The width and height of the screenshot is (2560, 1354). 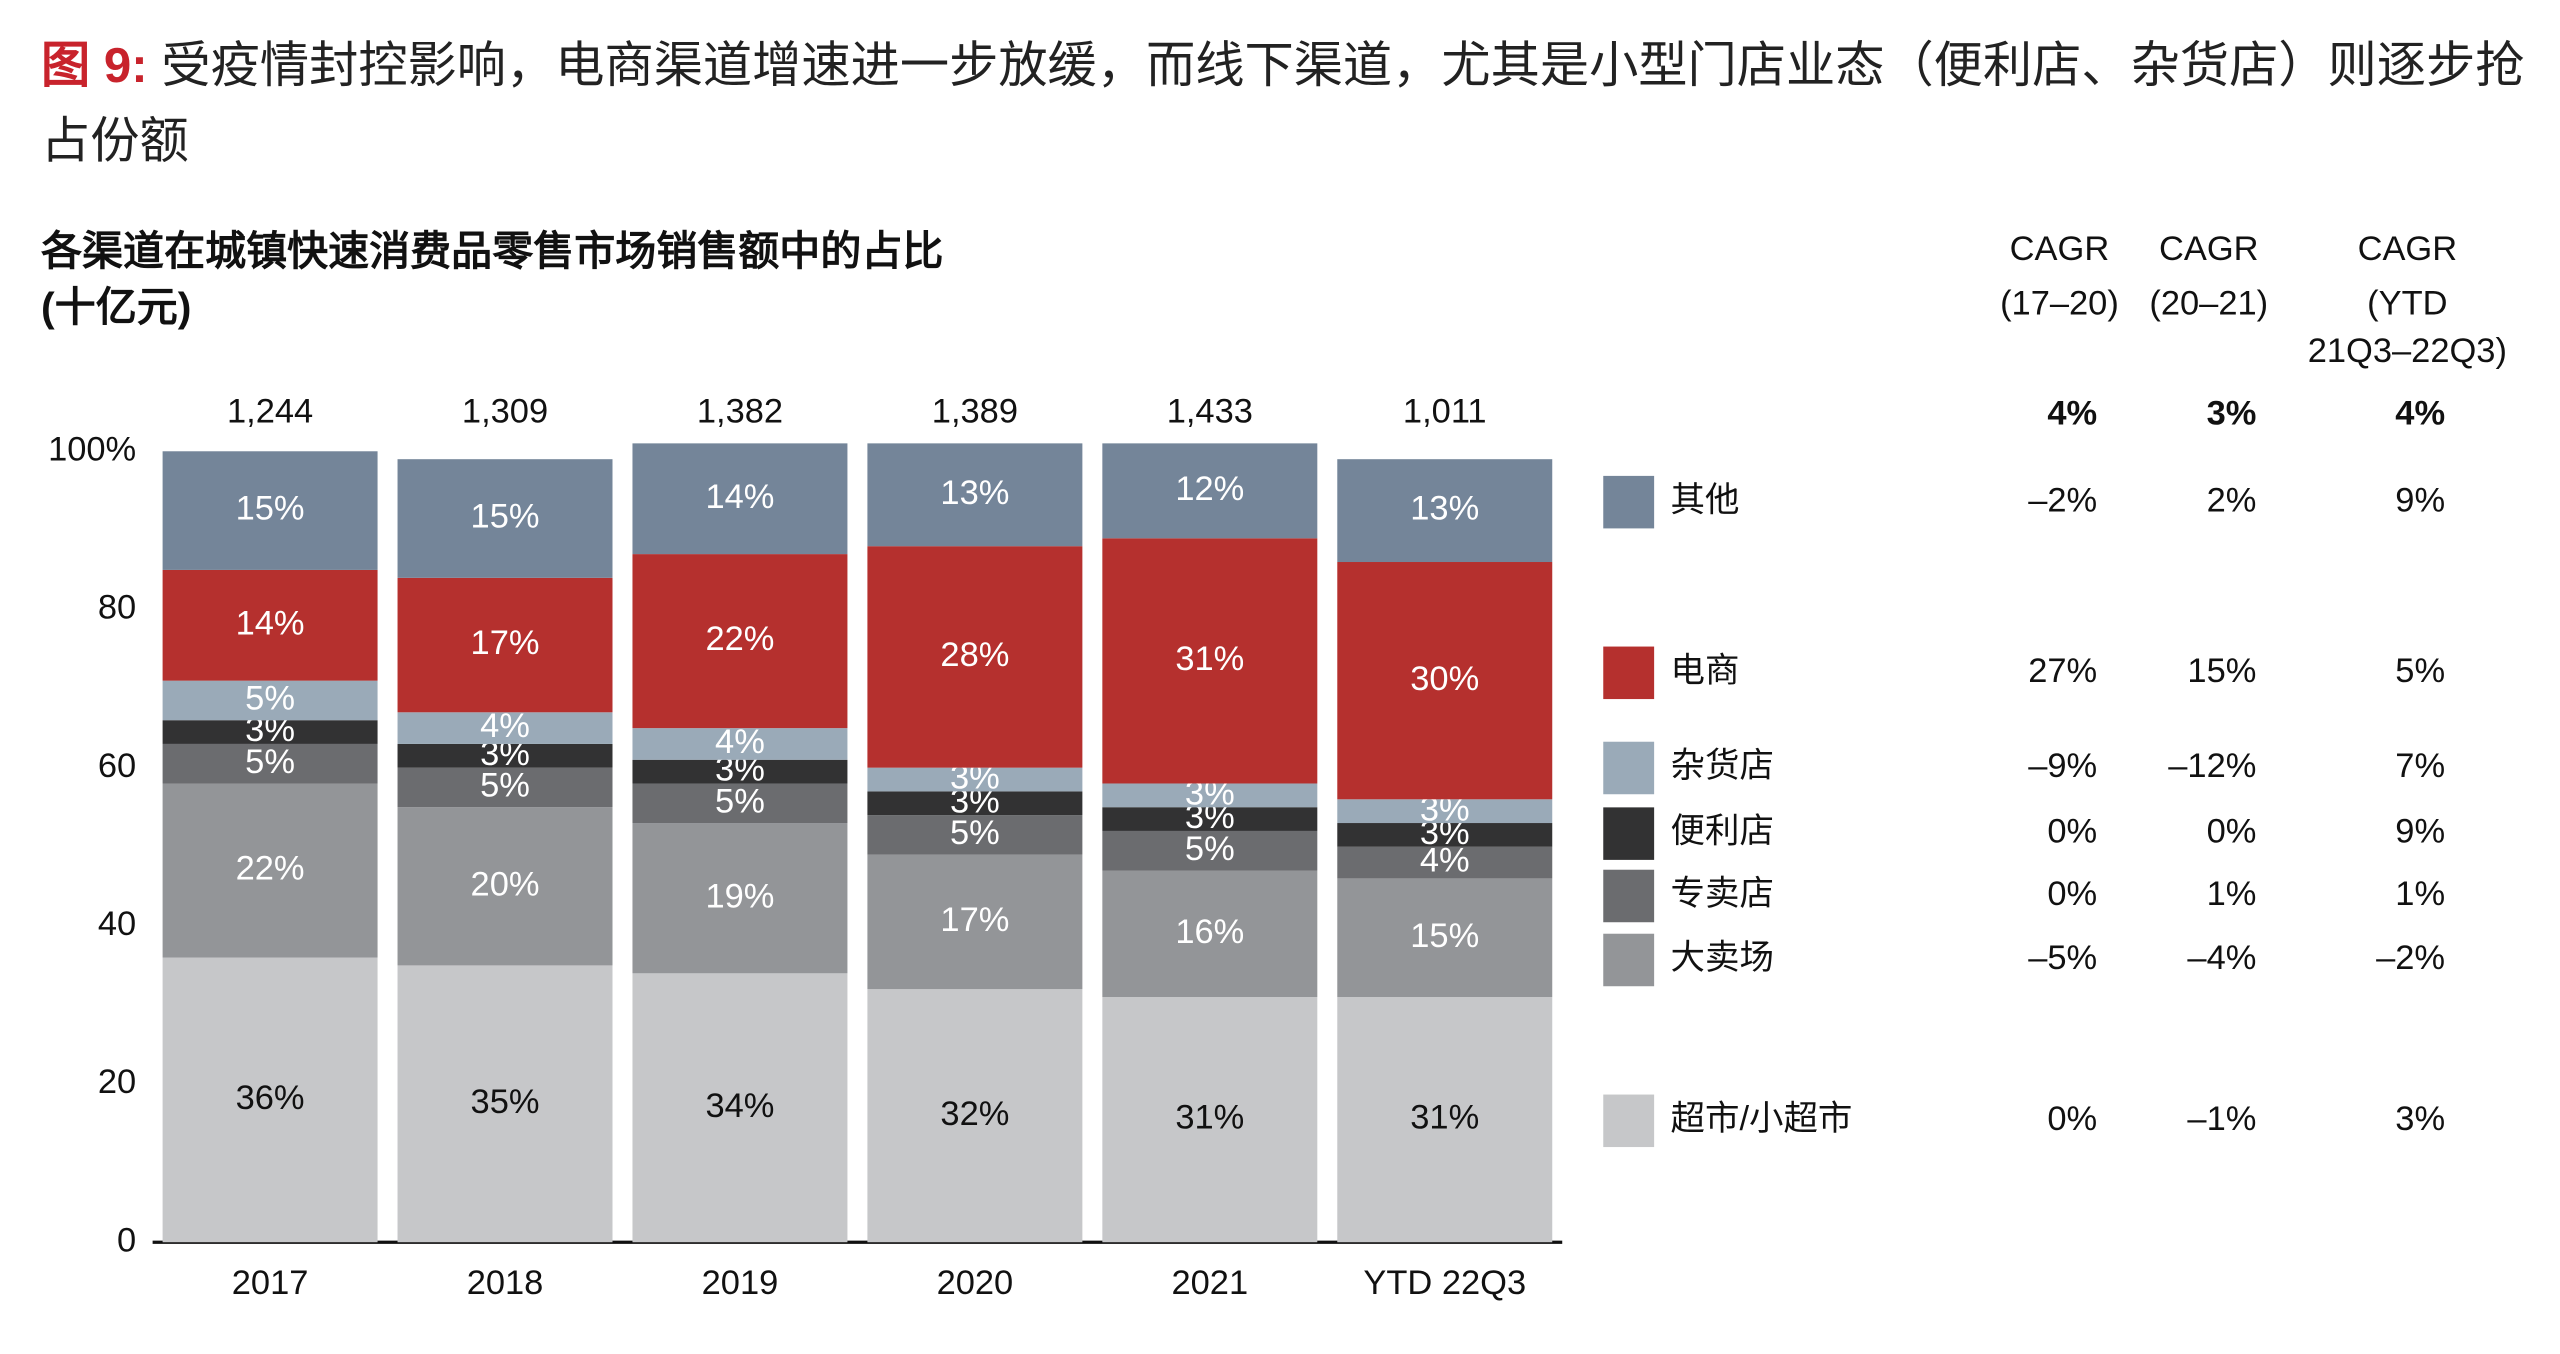 What do you see at coordinates (270, 412) in the screenshot?
I see `total-label: 1,244` at bounding box center [270, 412].